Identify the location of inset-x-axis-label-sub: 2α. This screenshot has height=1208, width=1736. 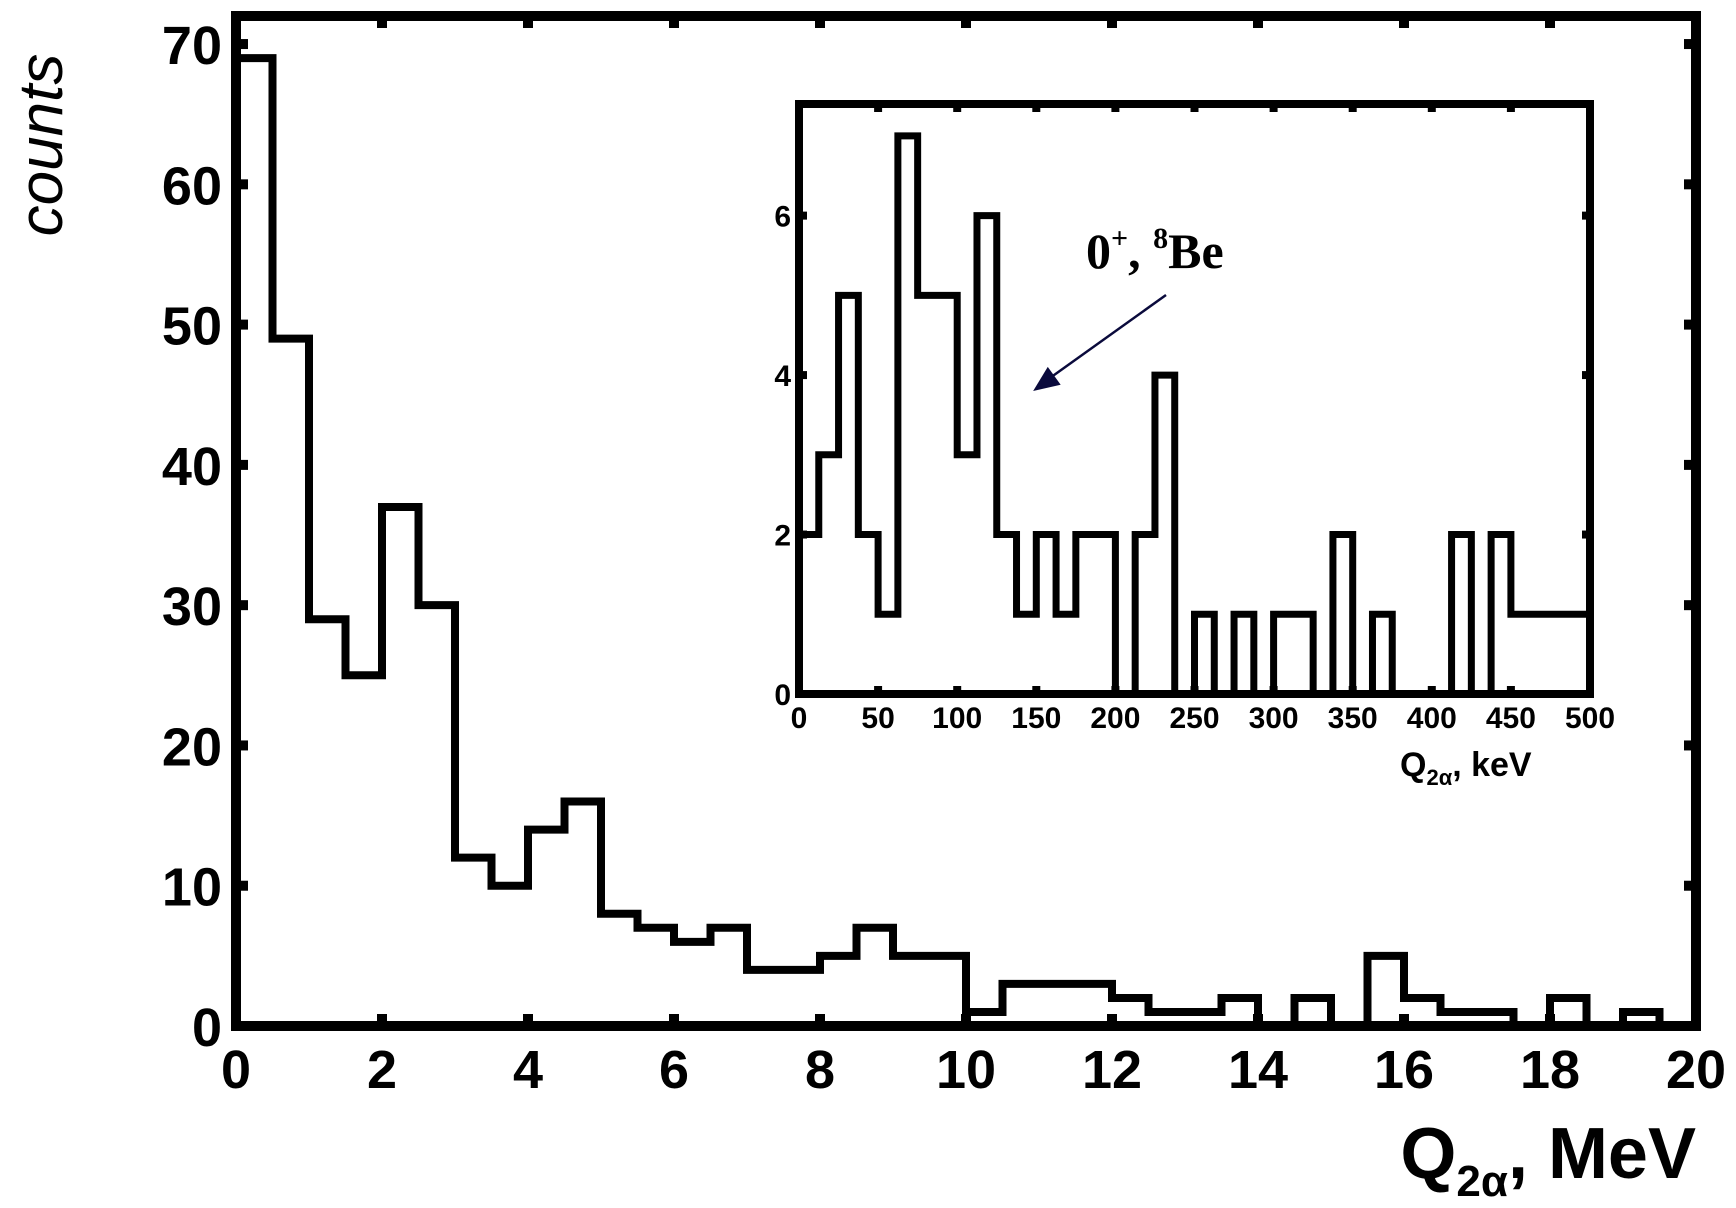
(1439, 777).